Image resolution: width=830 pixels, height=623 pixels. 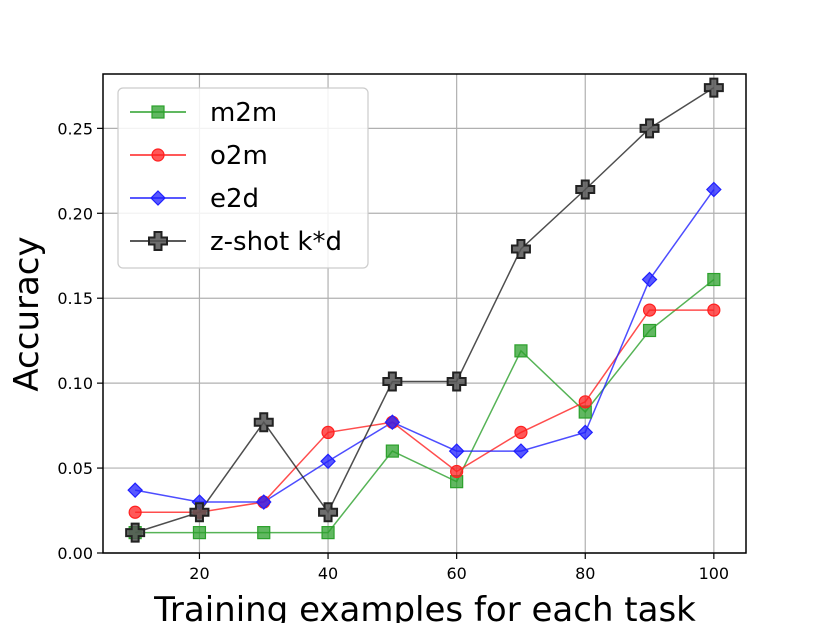 What do you see at coordinates (239, 156) in the screenshot?
I see `legend-label: o2m` at bounding box center [239, 156].